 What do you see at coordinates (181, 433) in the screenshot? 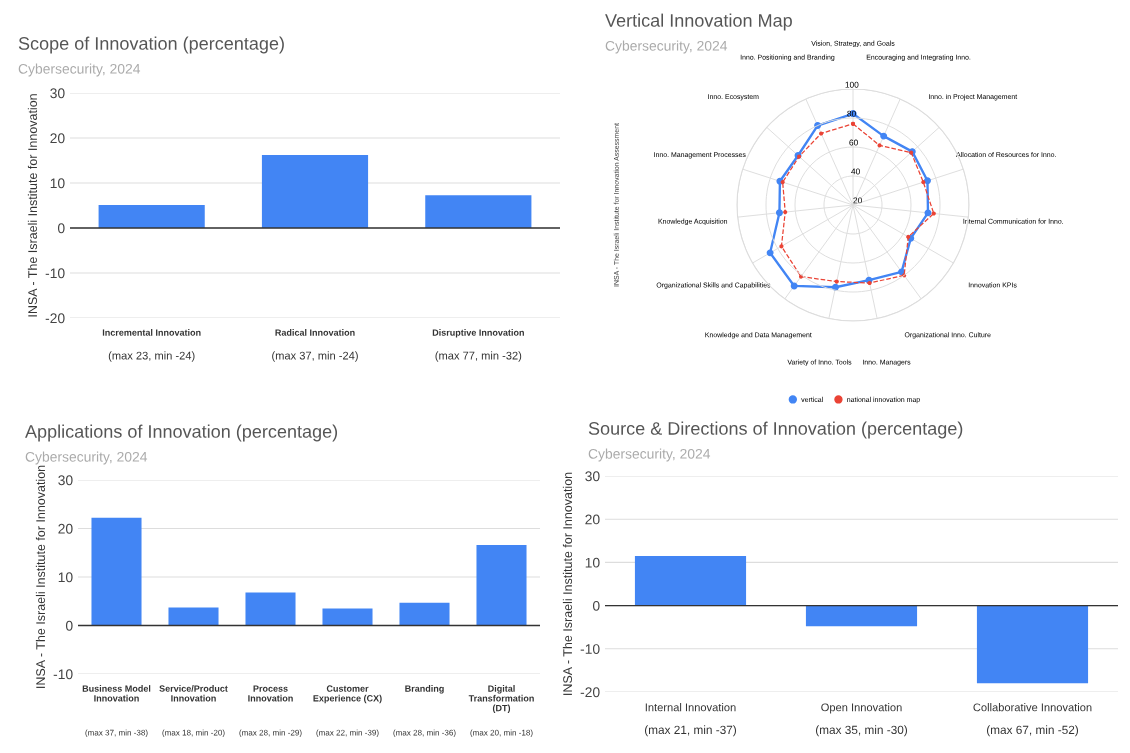
I see `chart-title: Applications of Innovation (percentage)` at bounding box center [181, 433].